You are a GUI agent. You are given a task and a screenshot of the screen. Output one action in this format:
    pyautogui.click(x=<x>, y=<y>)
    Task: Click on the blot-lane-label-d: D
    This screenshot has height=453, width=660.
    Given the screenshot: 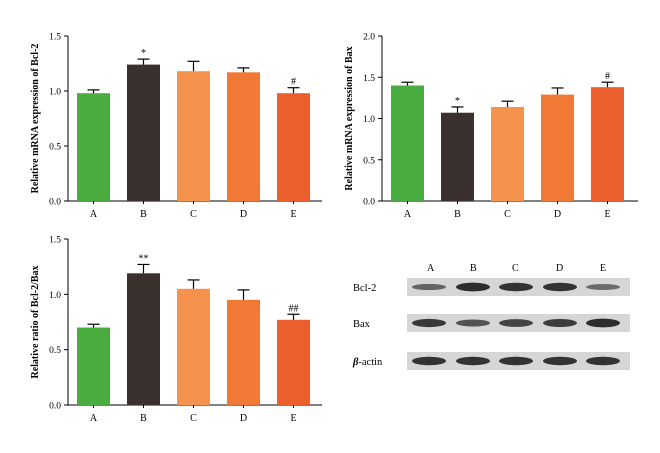 What is the action you would take?
    pyautogui.click(x=559, y=268)
    